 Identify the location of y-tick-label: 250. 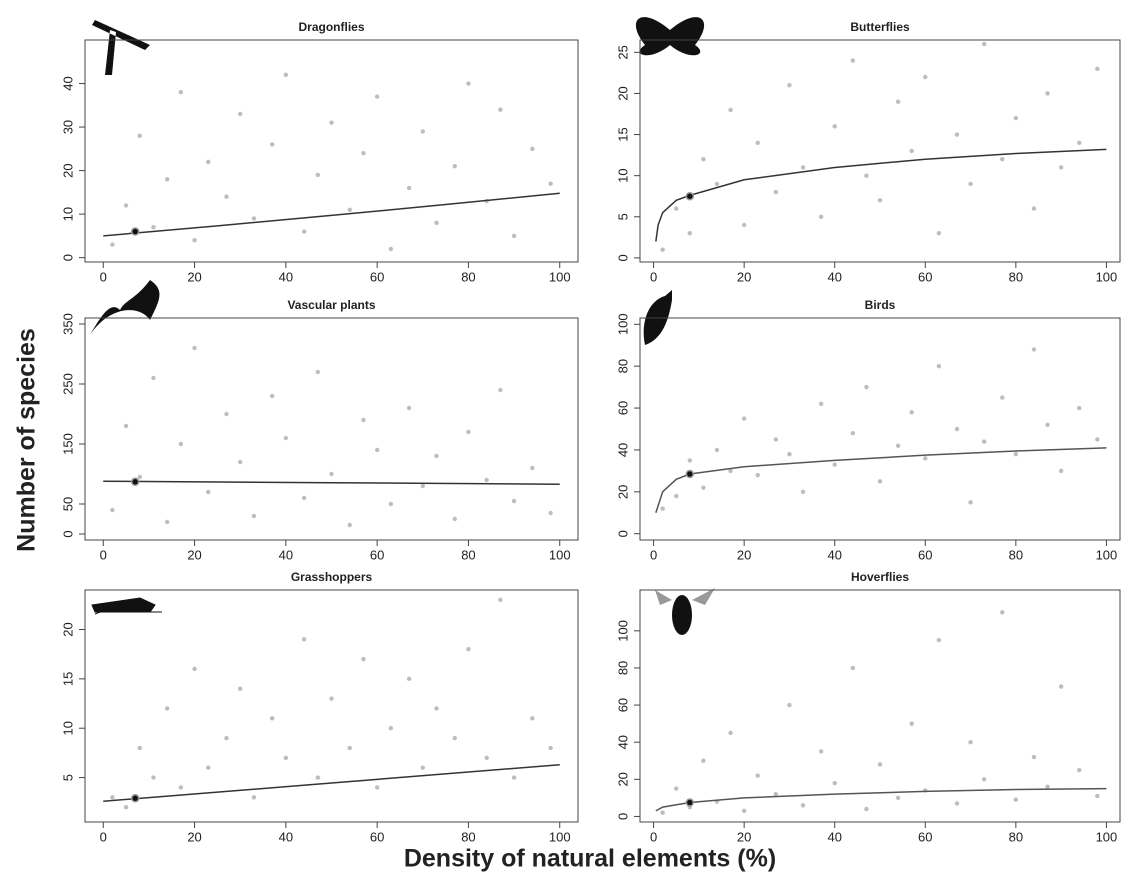
(67, 384).